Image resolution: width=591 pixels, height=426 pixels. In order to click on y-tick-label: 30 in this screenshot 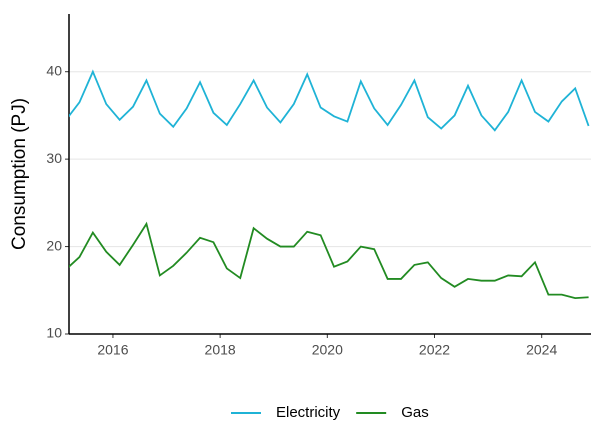, I will do `click(54, 158)`.